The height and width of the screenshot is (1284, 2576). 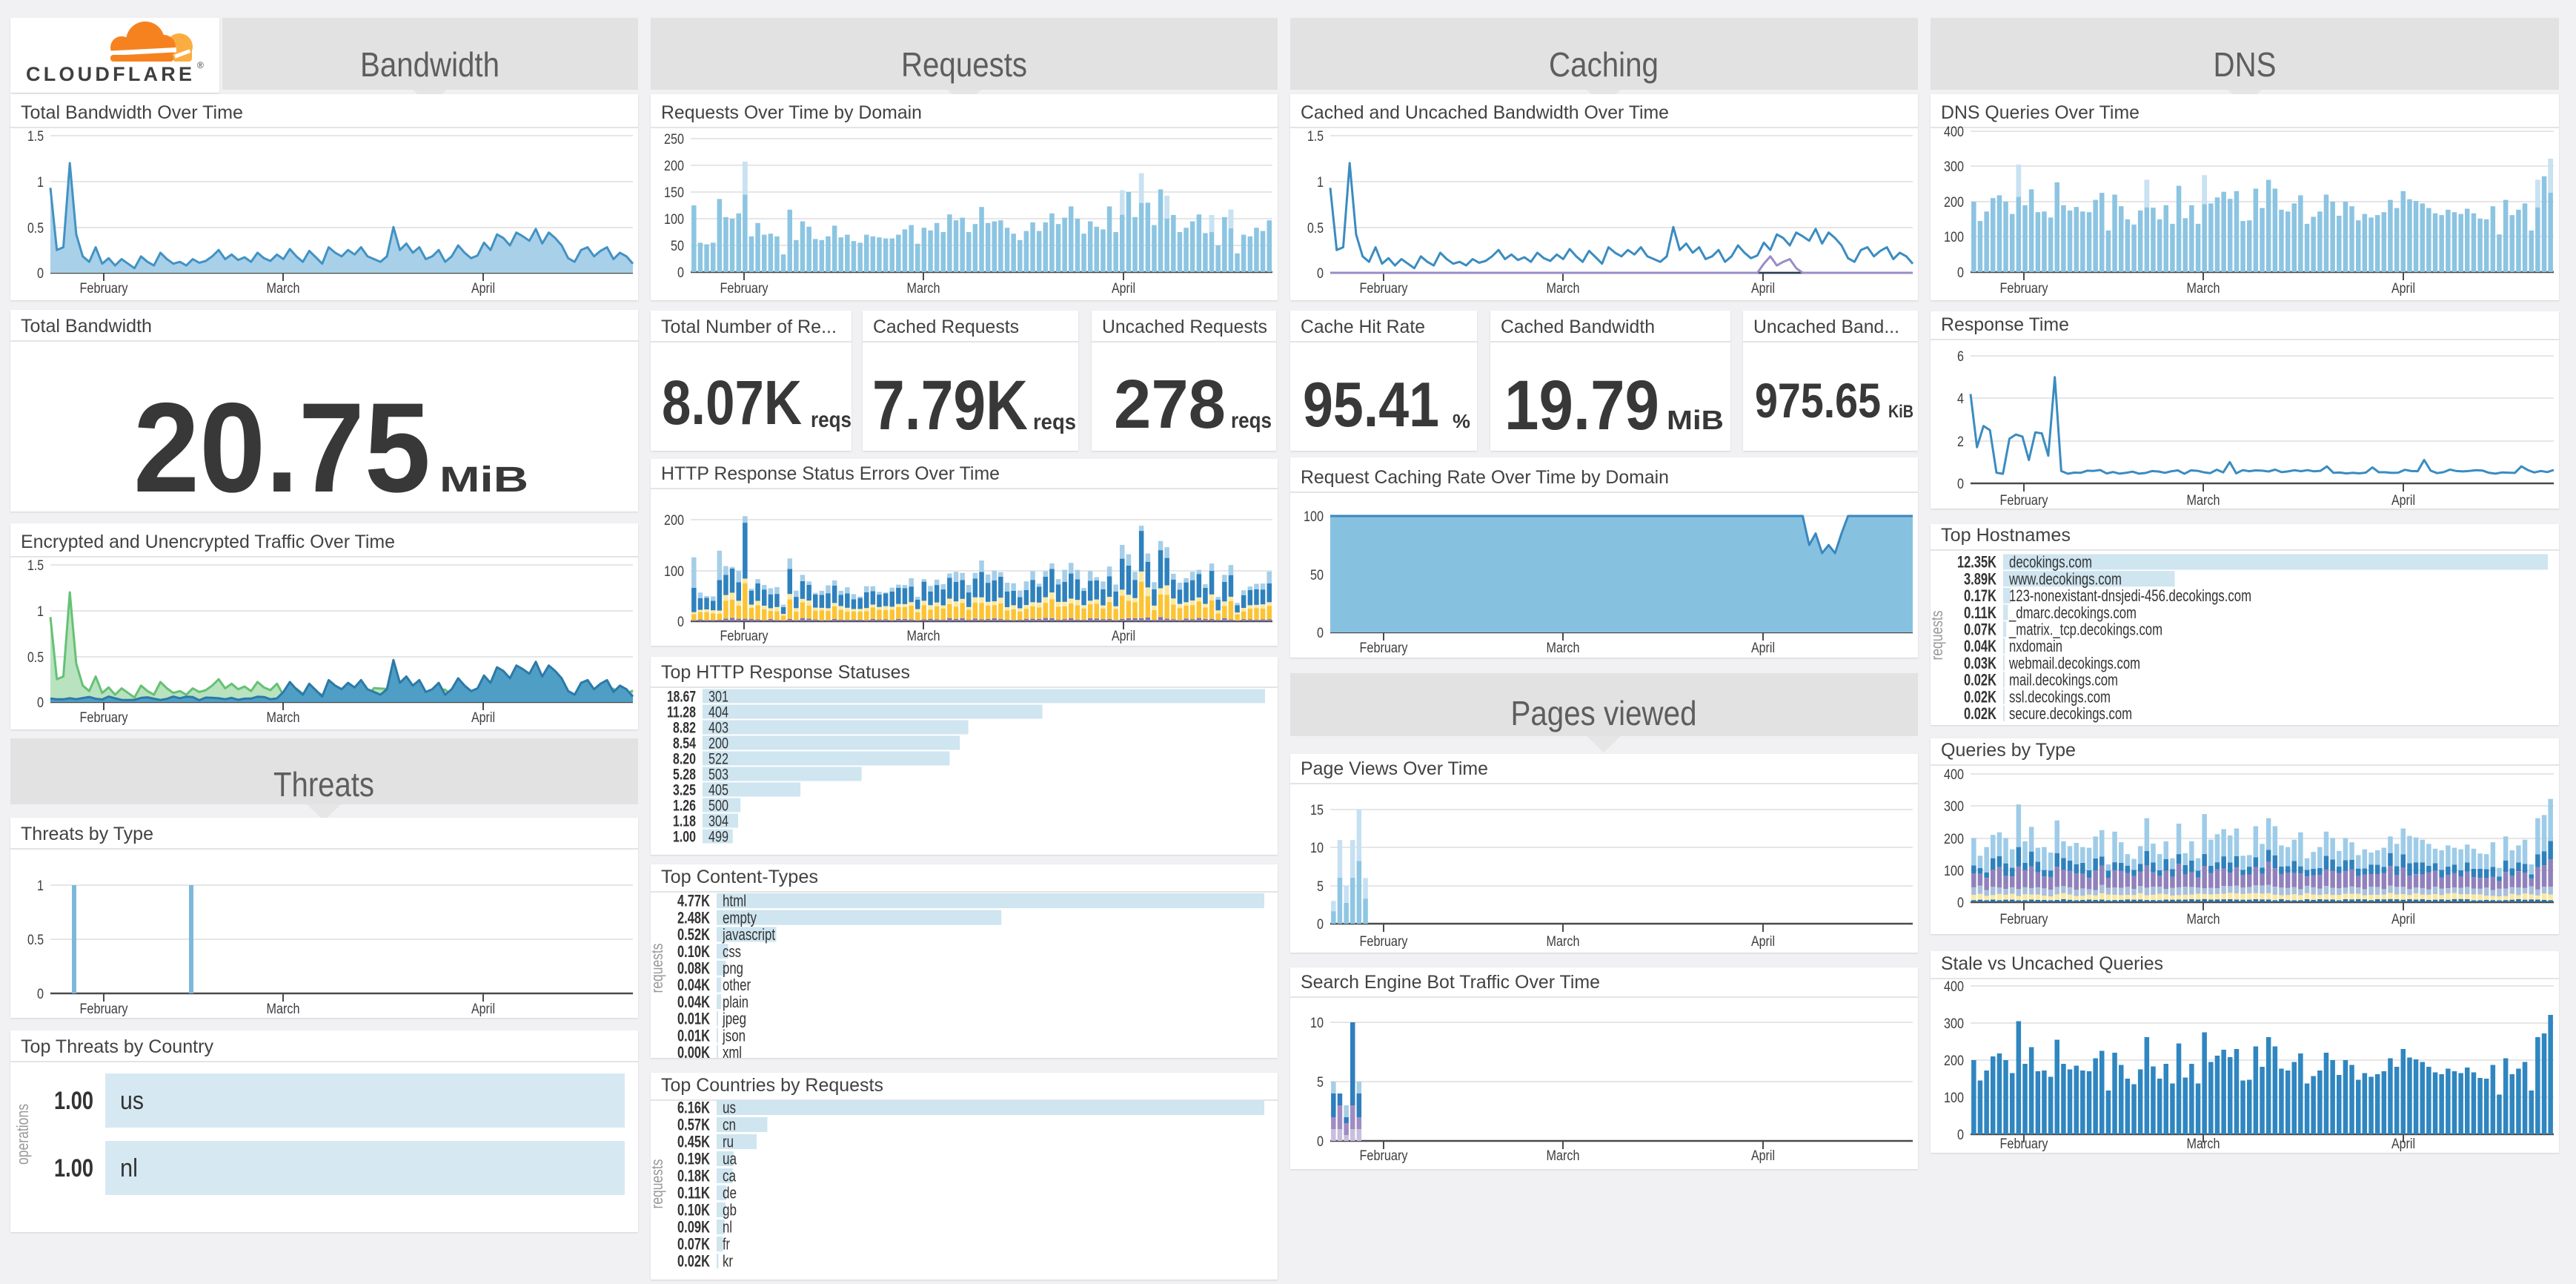 What do you see at coordinates (2085, 630) in the screenshot?
I see `svg-text: _matrix._tcp.decokings.com` at bounding box center [2085, 630].